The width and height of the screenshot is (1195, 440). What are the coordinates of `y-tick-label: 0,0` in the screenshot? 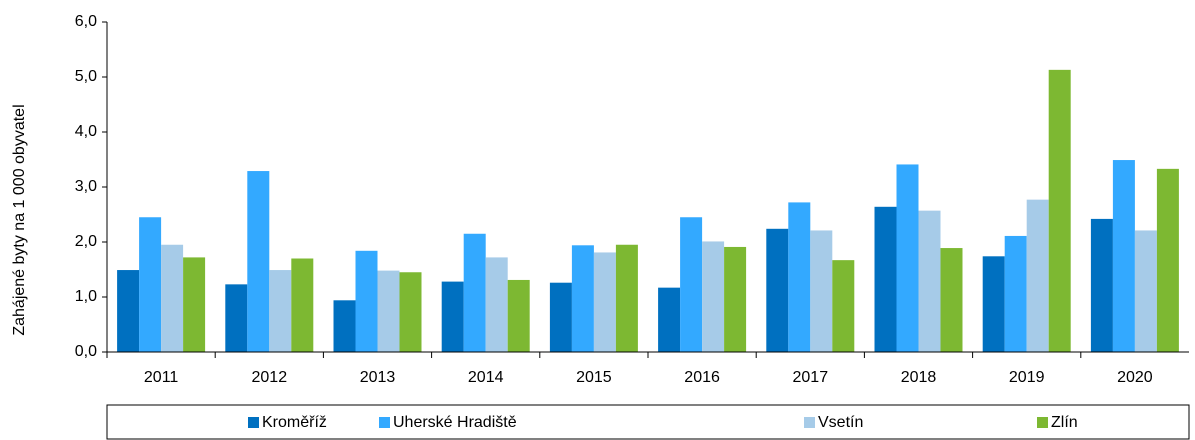 It's located at (86, 351).